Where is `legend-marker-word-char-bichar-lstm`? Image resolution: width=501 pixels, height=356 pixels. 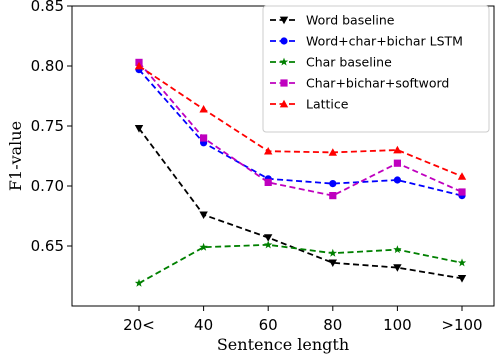 legend-marker-word-char-bichar-lstm is located at coordinates (284, 41).